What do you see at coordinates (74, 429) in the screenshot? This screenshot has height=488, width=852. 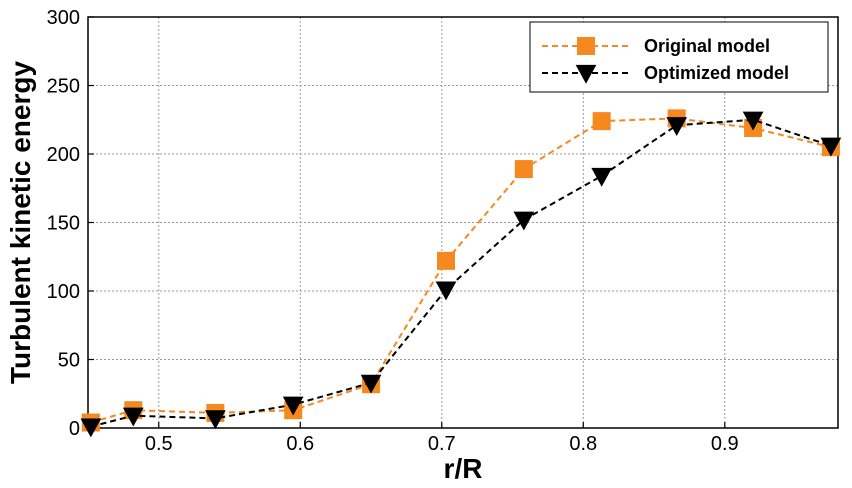 I see `y-tick-label: 0` at bounding box center [74, 429].